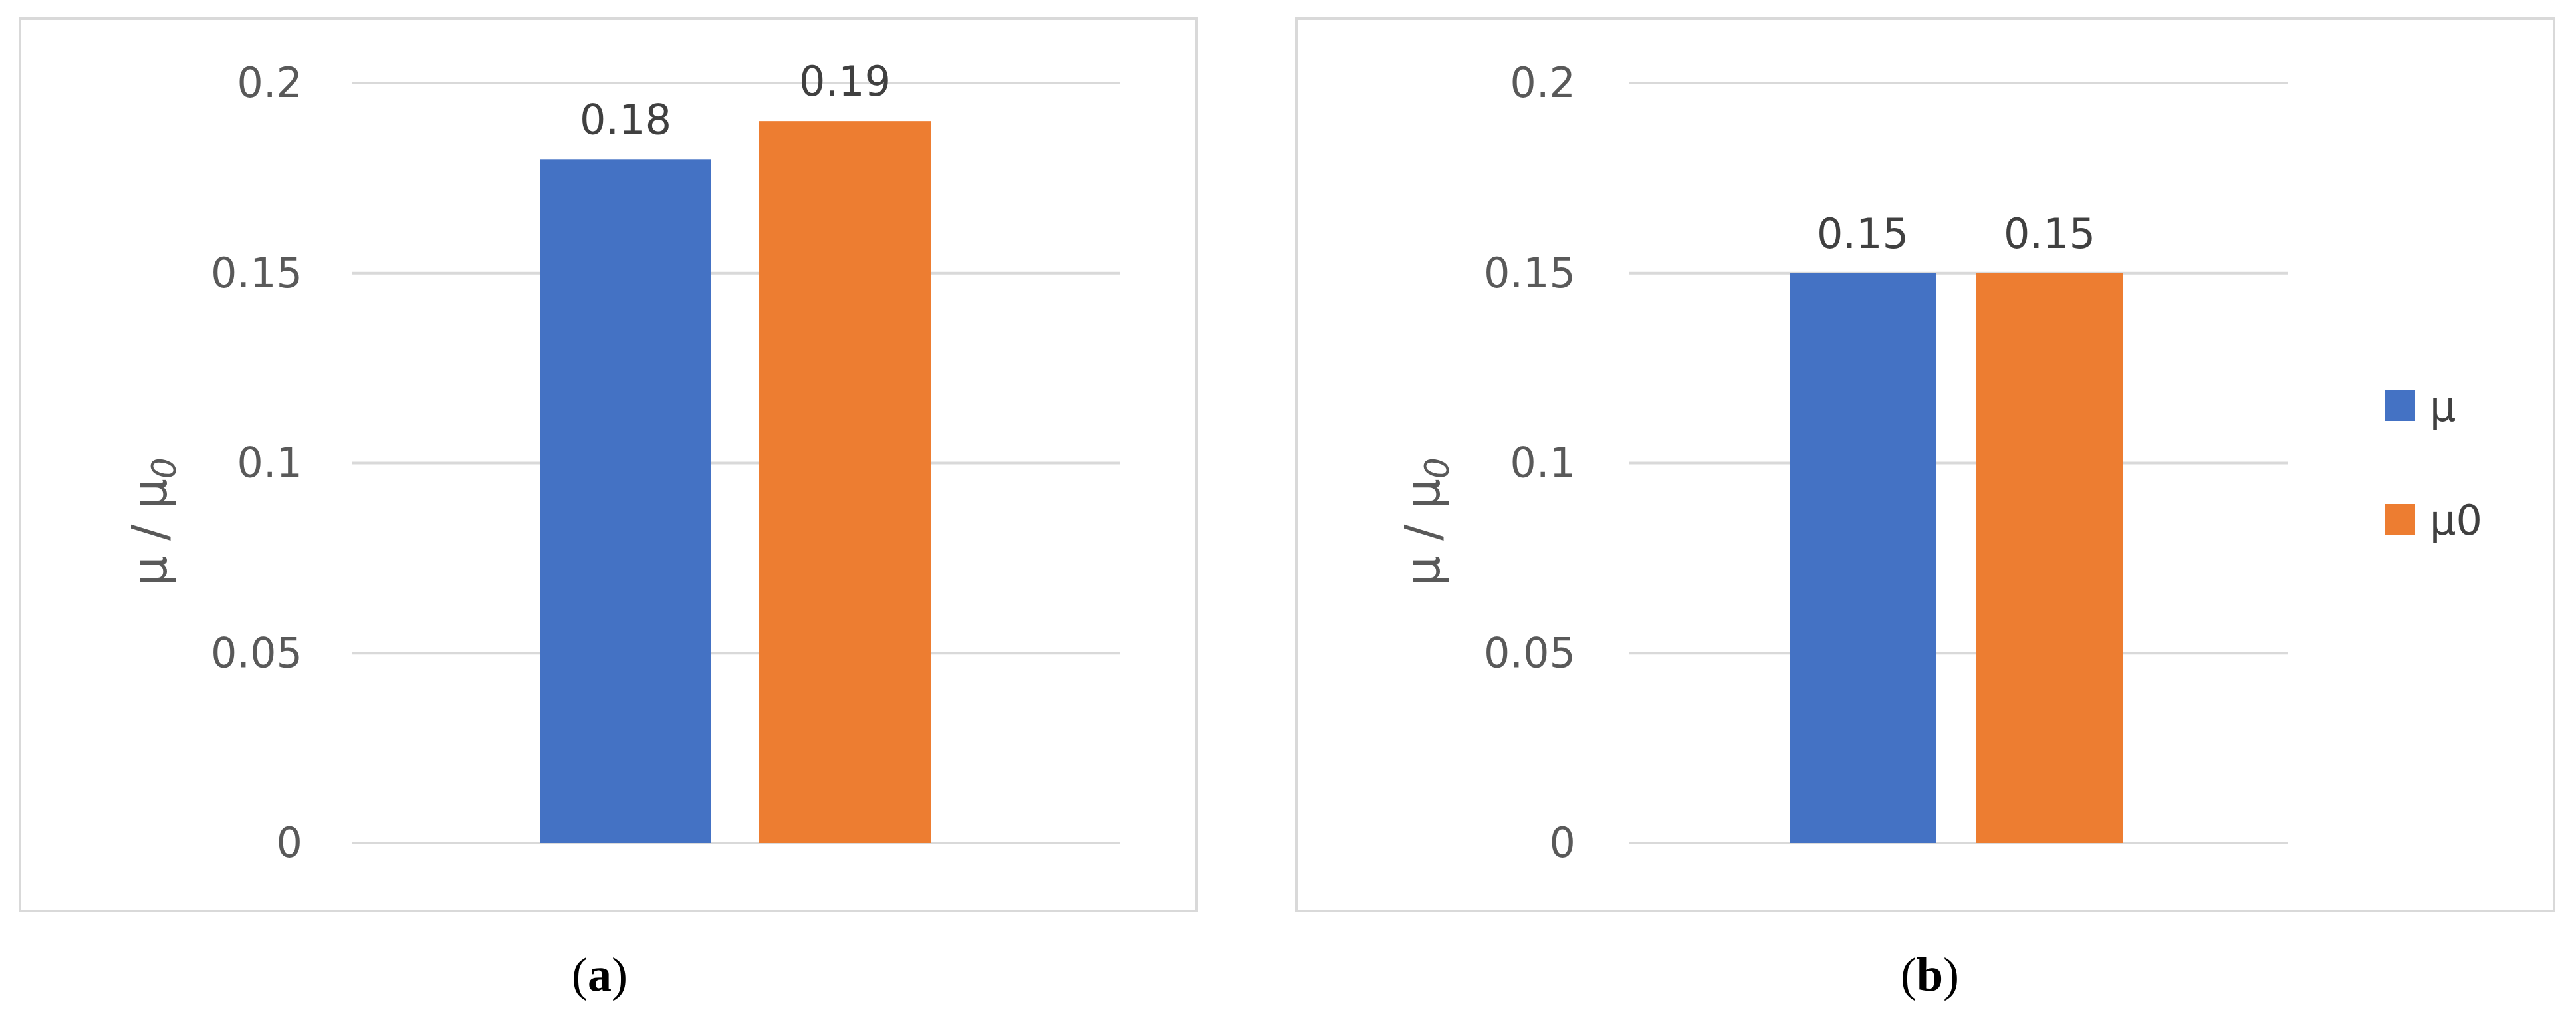 The width and height of the screenshot is (2576, 1016). I want to click on legend: μ μ0, so click(2433, 463).